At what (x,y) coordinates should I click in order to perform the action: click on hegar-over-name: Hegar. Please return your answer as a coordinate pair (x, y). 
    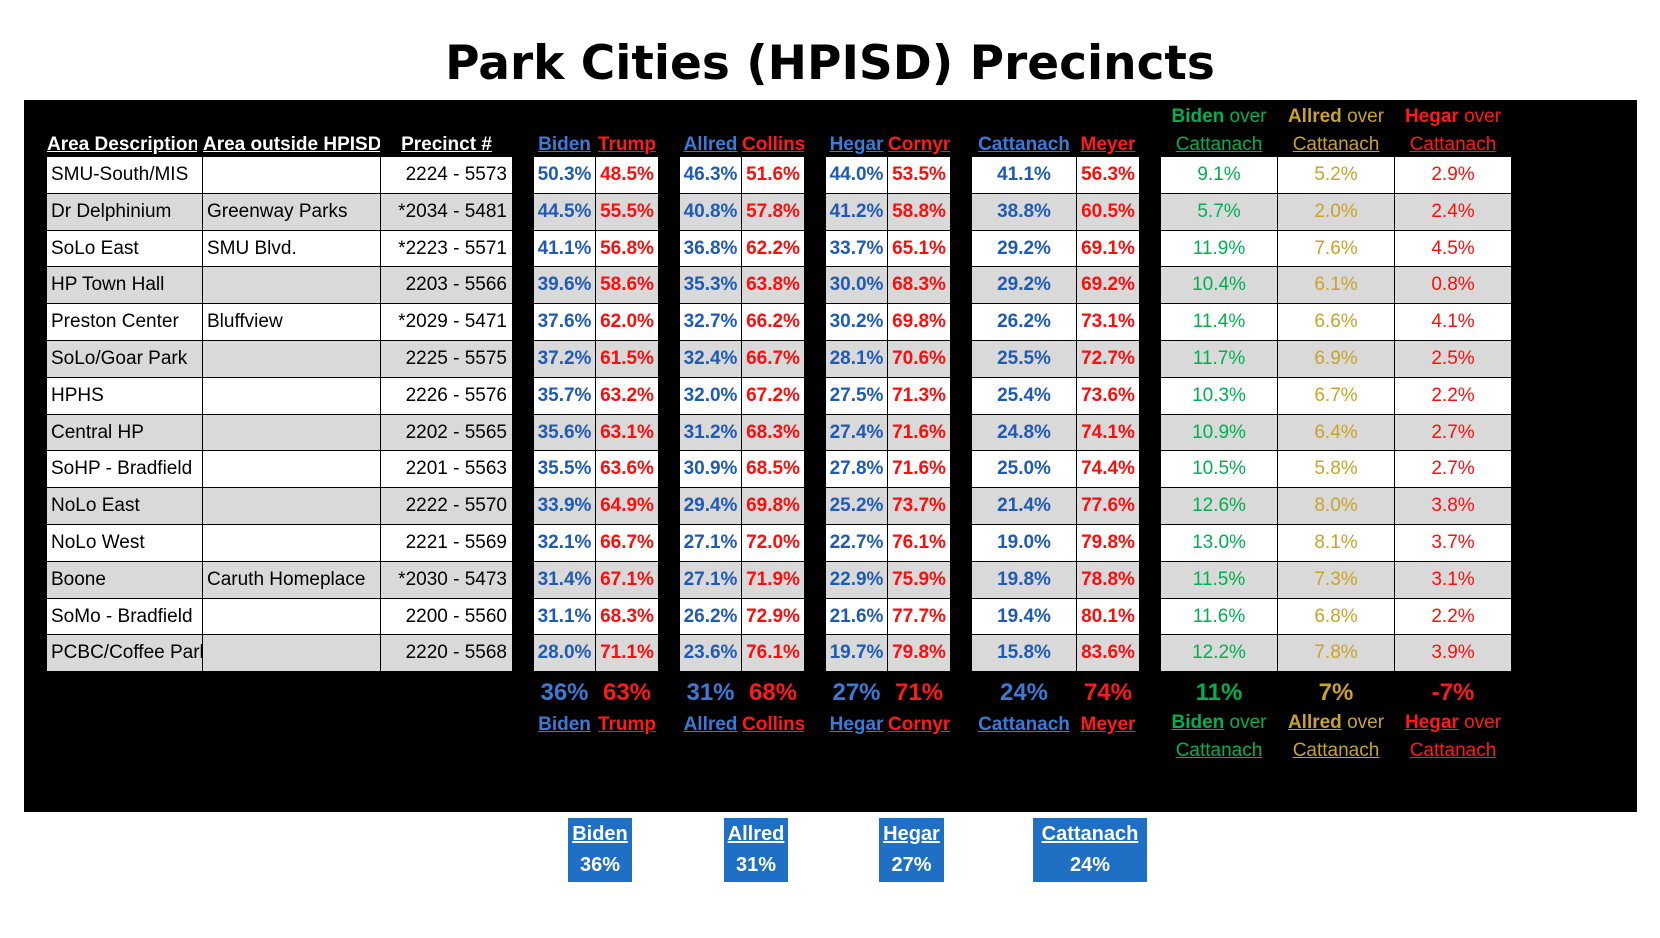
    Looking at the image, I should click on (1431, 722).